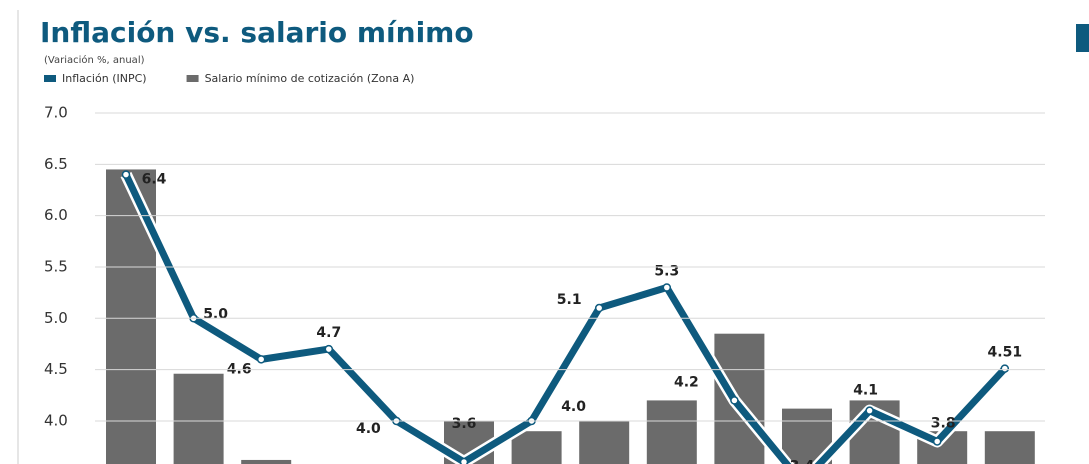 This screenshot has width=1089, height=464. What do you see at coordinates (56, 318) in the screenshot?
I see `y-tick-label: 5.0` at bounding box center [56, 318].